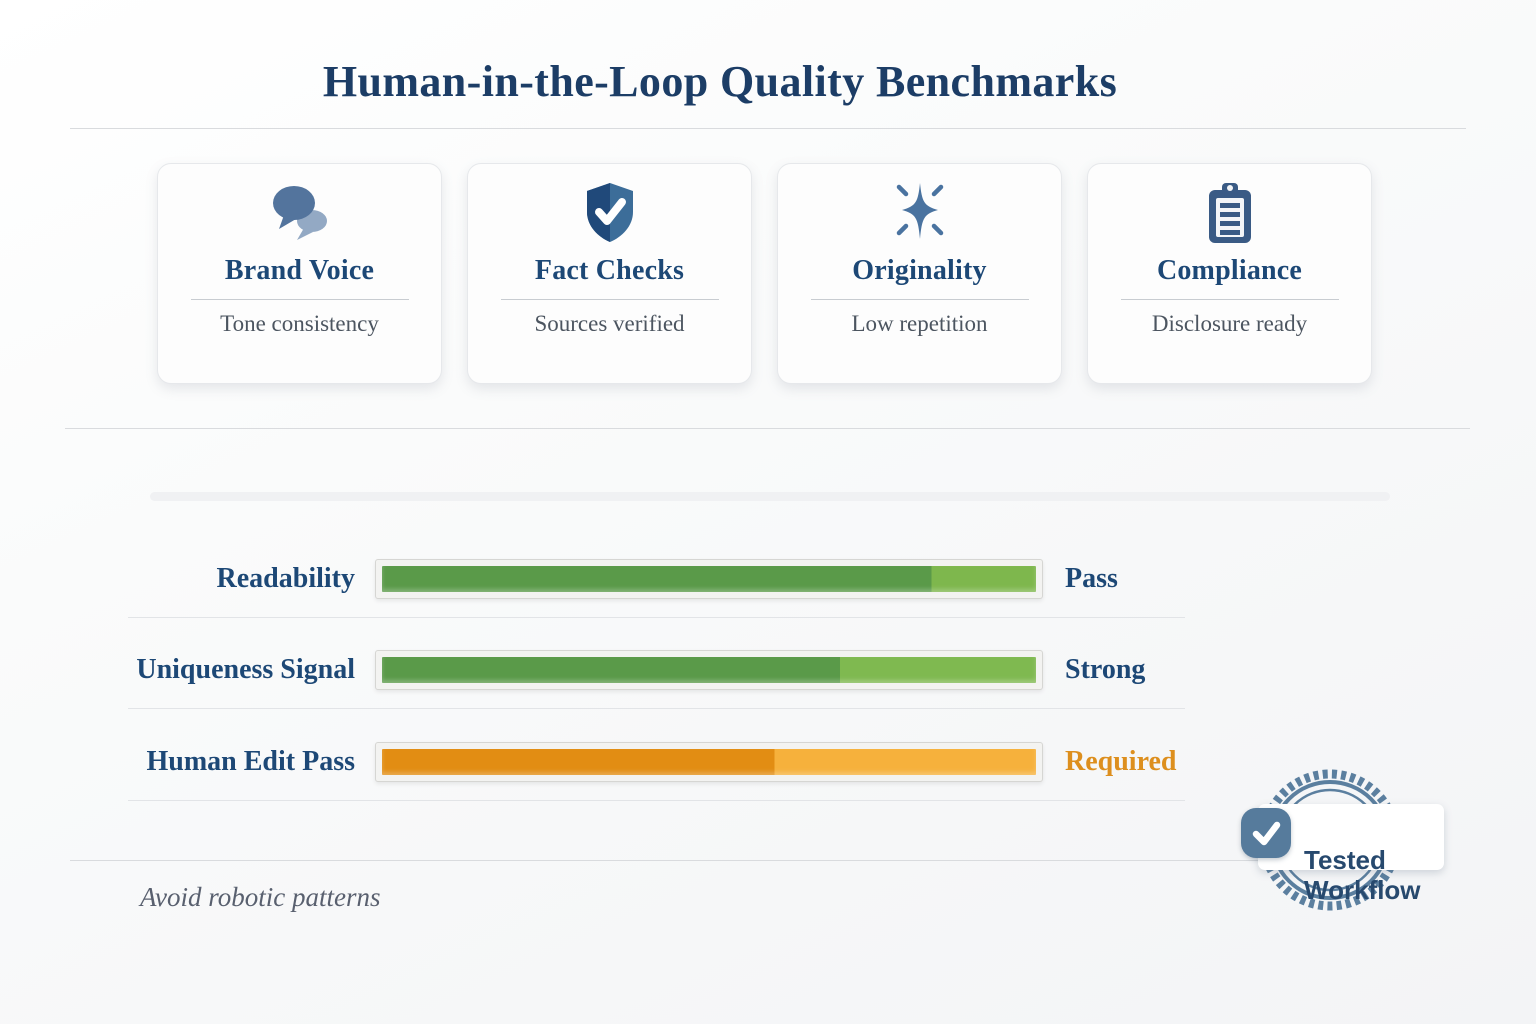  Describe the element at coordinates (610, 213) in the screenshot. I see `shield-check-icon` at that location.